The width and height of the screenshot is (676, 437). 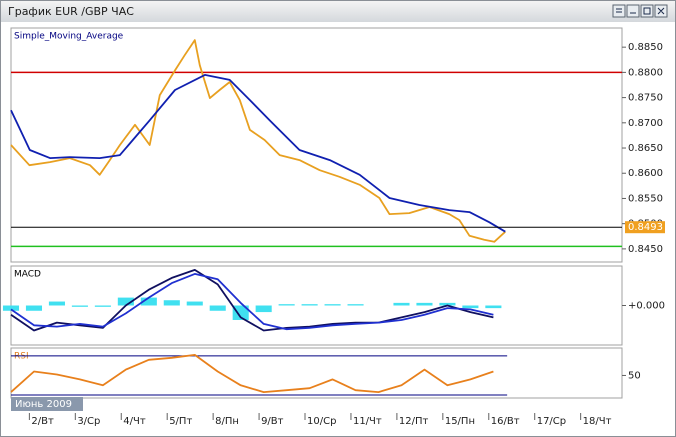 I want to click on panel-title: MACD, so click(x=27, y=275).